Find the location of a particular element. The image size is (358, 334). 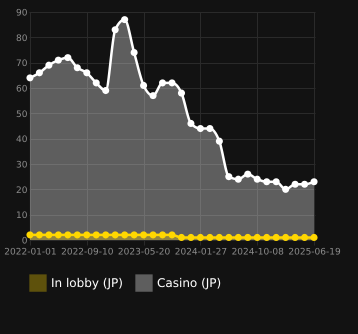

y-tick-label: 10 is located at coordinates (22, 216).